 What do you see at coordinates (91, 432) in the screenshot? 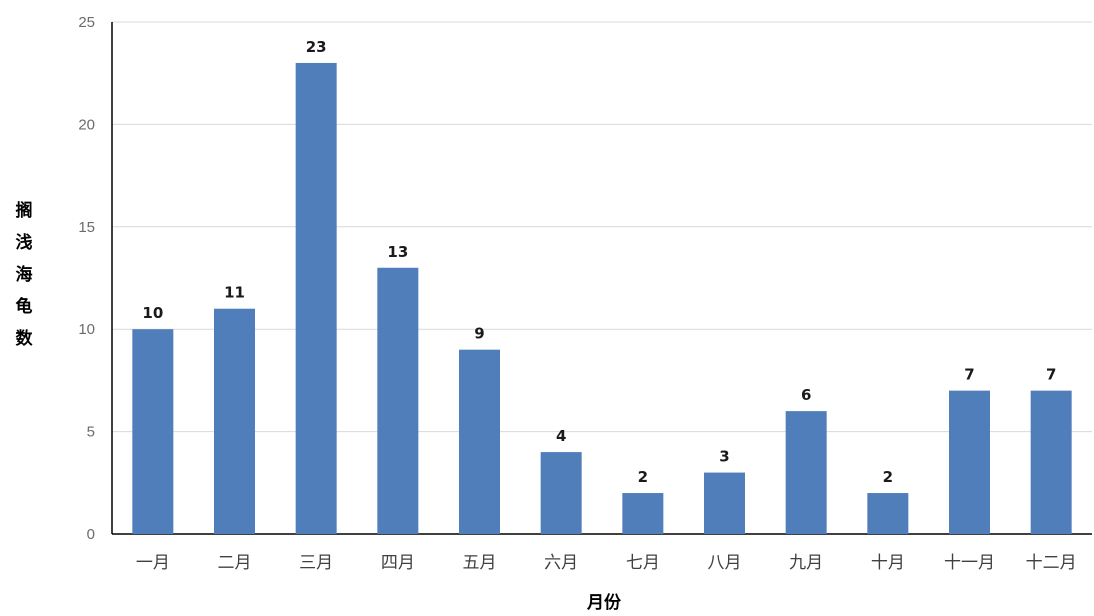
I see `y-tick-label: 5` at bounding box center [91, 432].